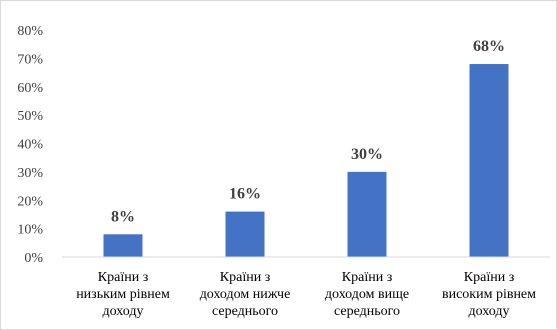 This screenshot has width=557, height=330. I want to click on category-label-line: високим рівнем, so click(489, 294).